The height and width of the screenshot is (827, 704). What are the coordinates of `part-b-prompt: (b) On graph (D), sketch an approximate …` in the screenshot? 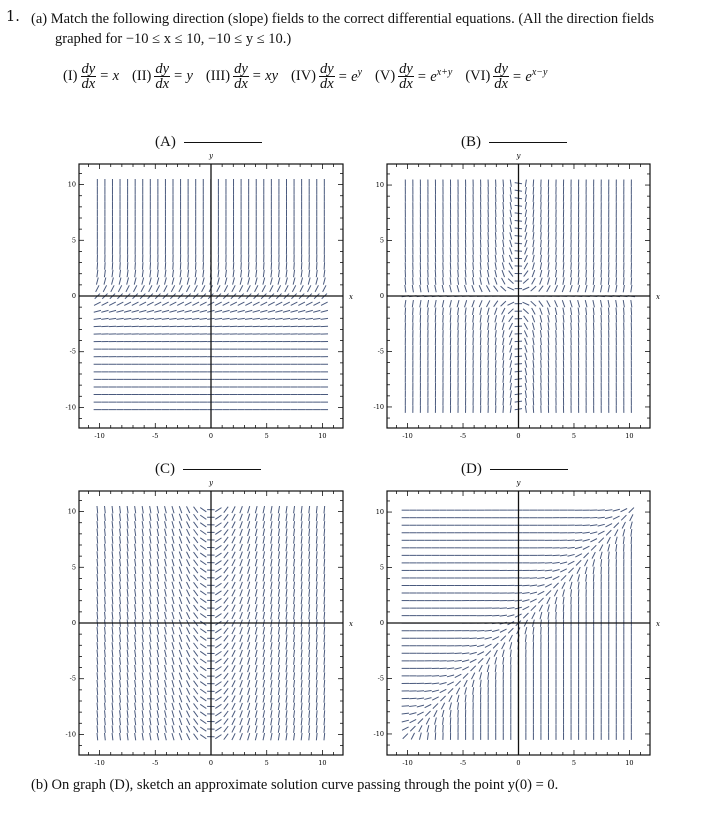 It's located at (294, 785).